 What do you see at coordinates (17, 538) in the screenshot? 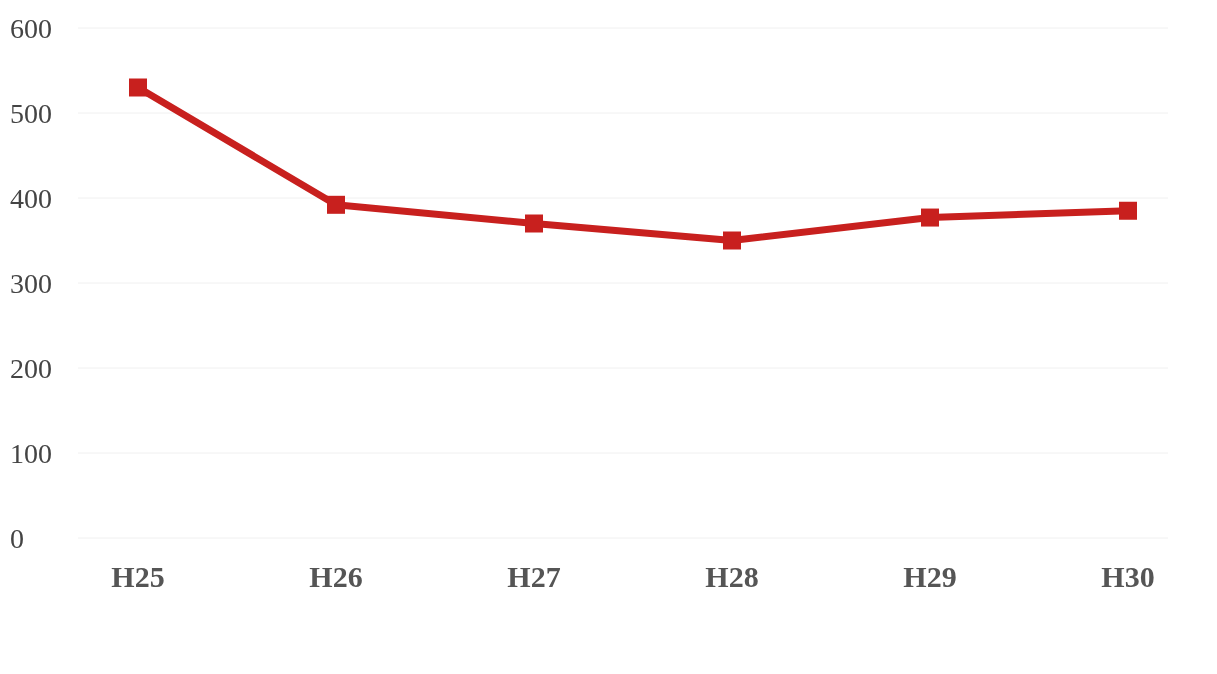
I see `y-tick-label: 0` at bounding box center [17, 538].